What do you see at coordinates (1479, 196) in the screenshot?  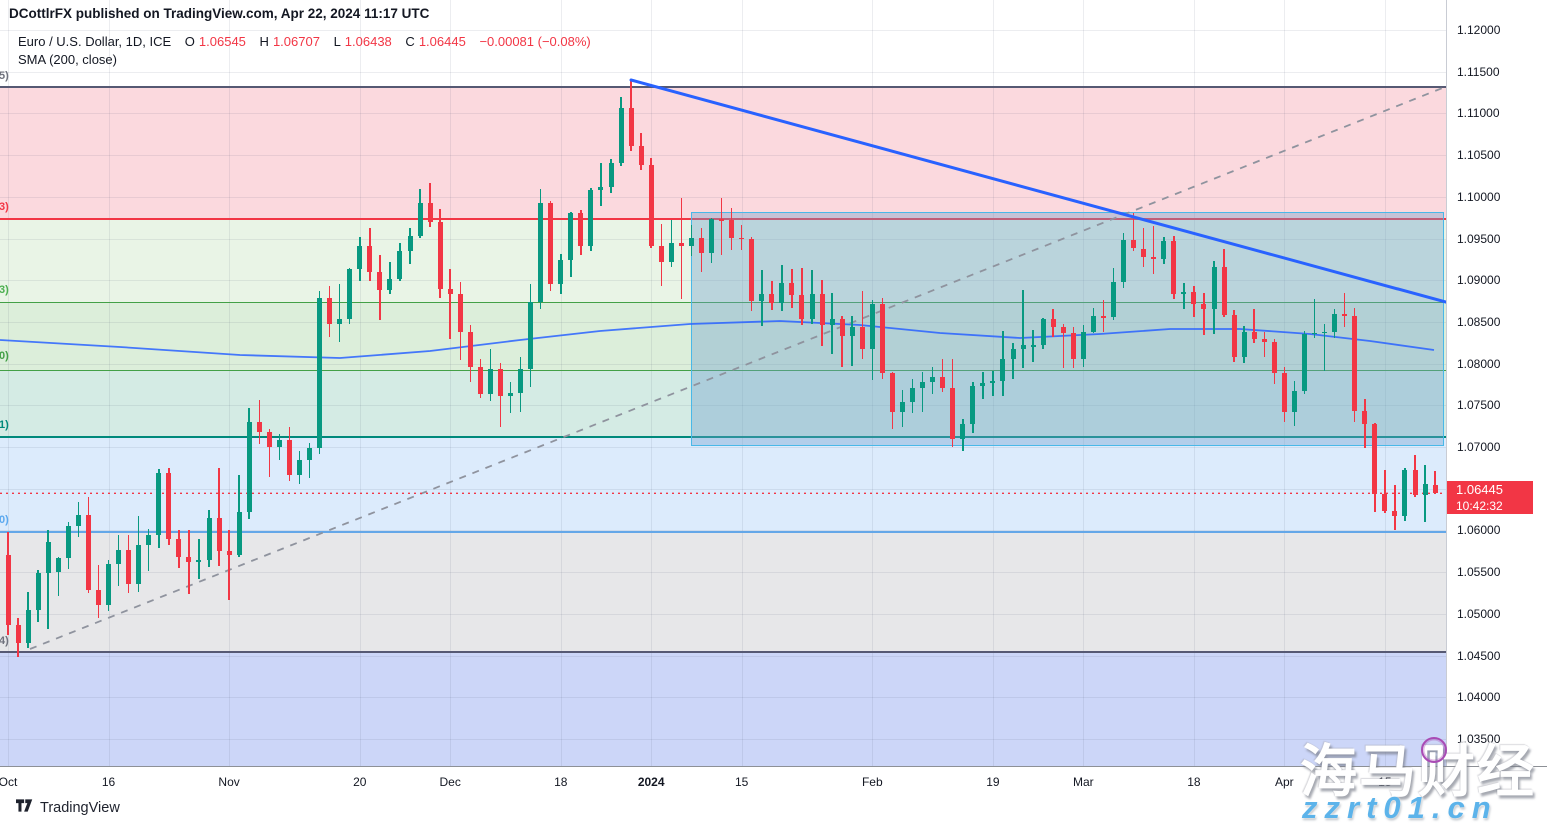 I see `price-axis-tick: 1.10000` at bounding box center [1479, 196].